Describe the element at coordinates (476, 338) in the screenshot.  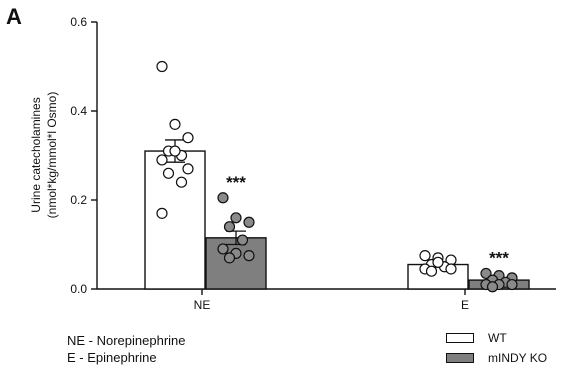
I see `legend-item-wt: WT` at that location.